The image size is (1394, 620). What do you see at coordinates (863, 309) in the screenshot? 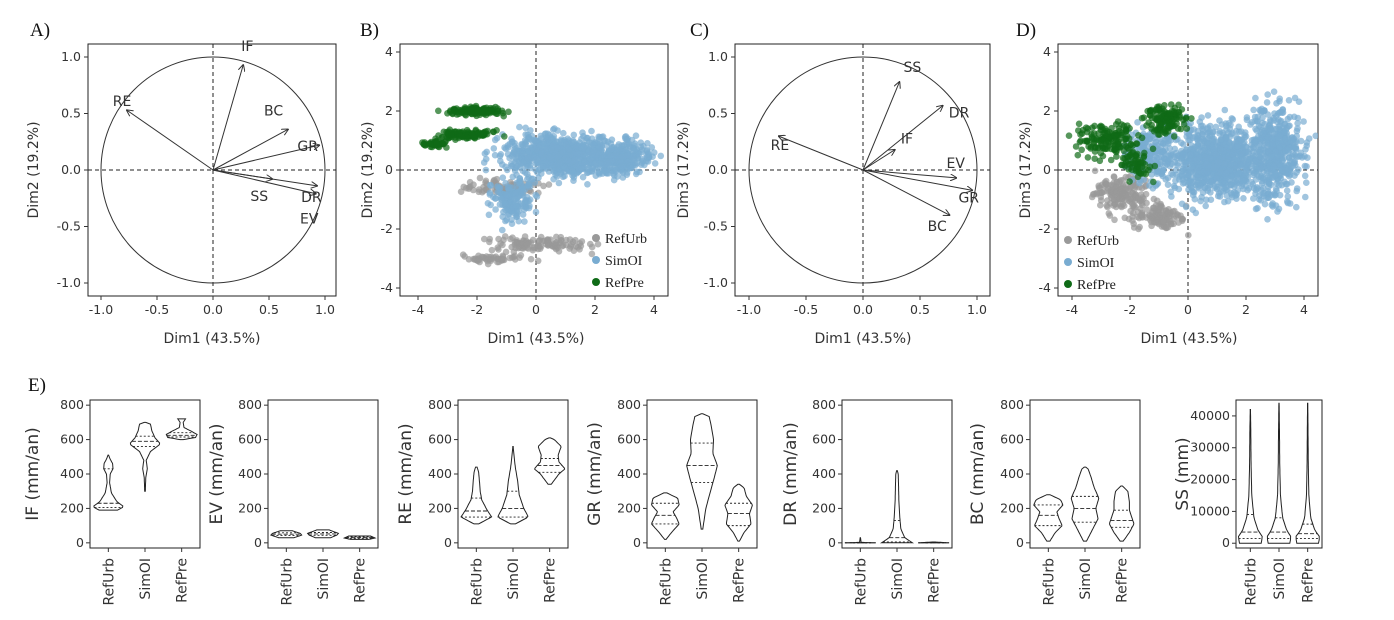
I see `x-tick-label: 0.0` at bounding box center [863, 309].